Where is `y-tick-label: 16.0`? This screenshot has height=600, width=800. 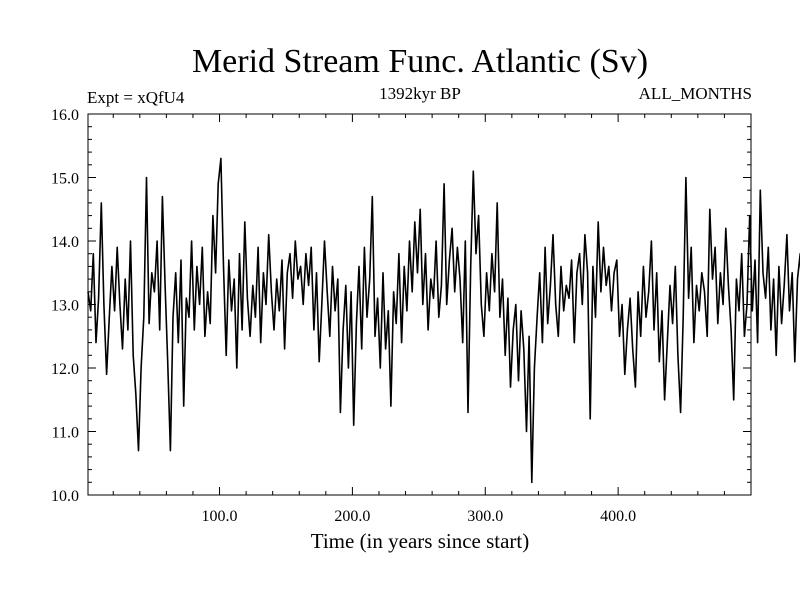
y-tick-label: 16.0 is located at coordinates (65, 115).